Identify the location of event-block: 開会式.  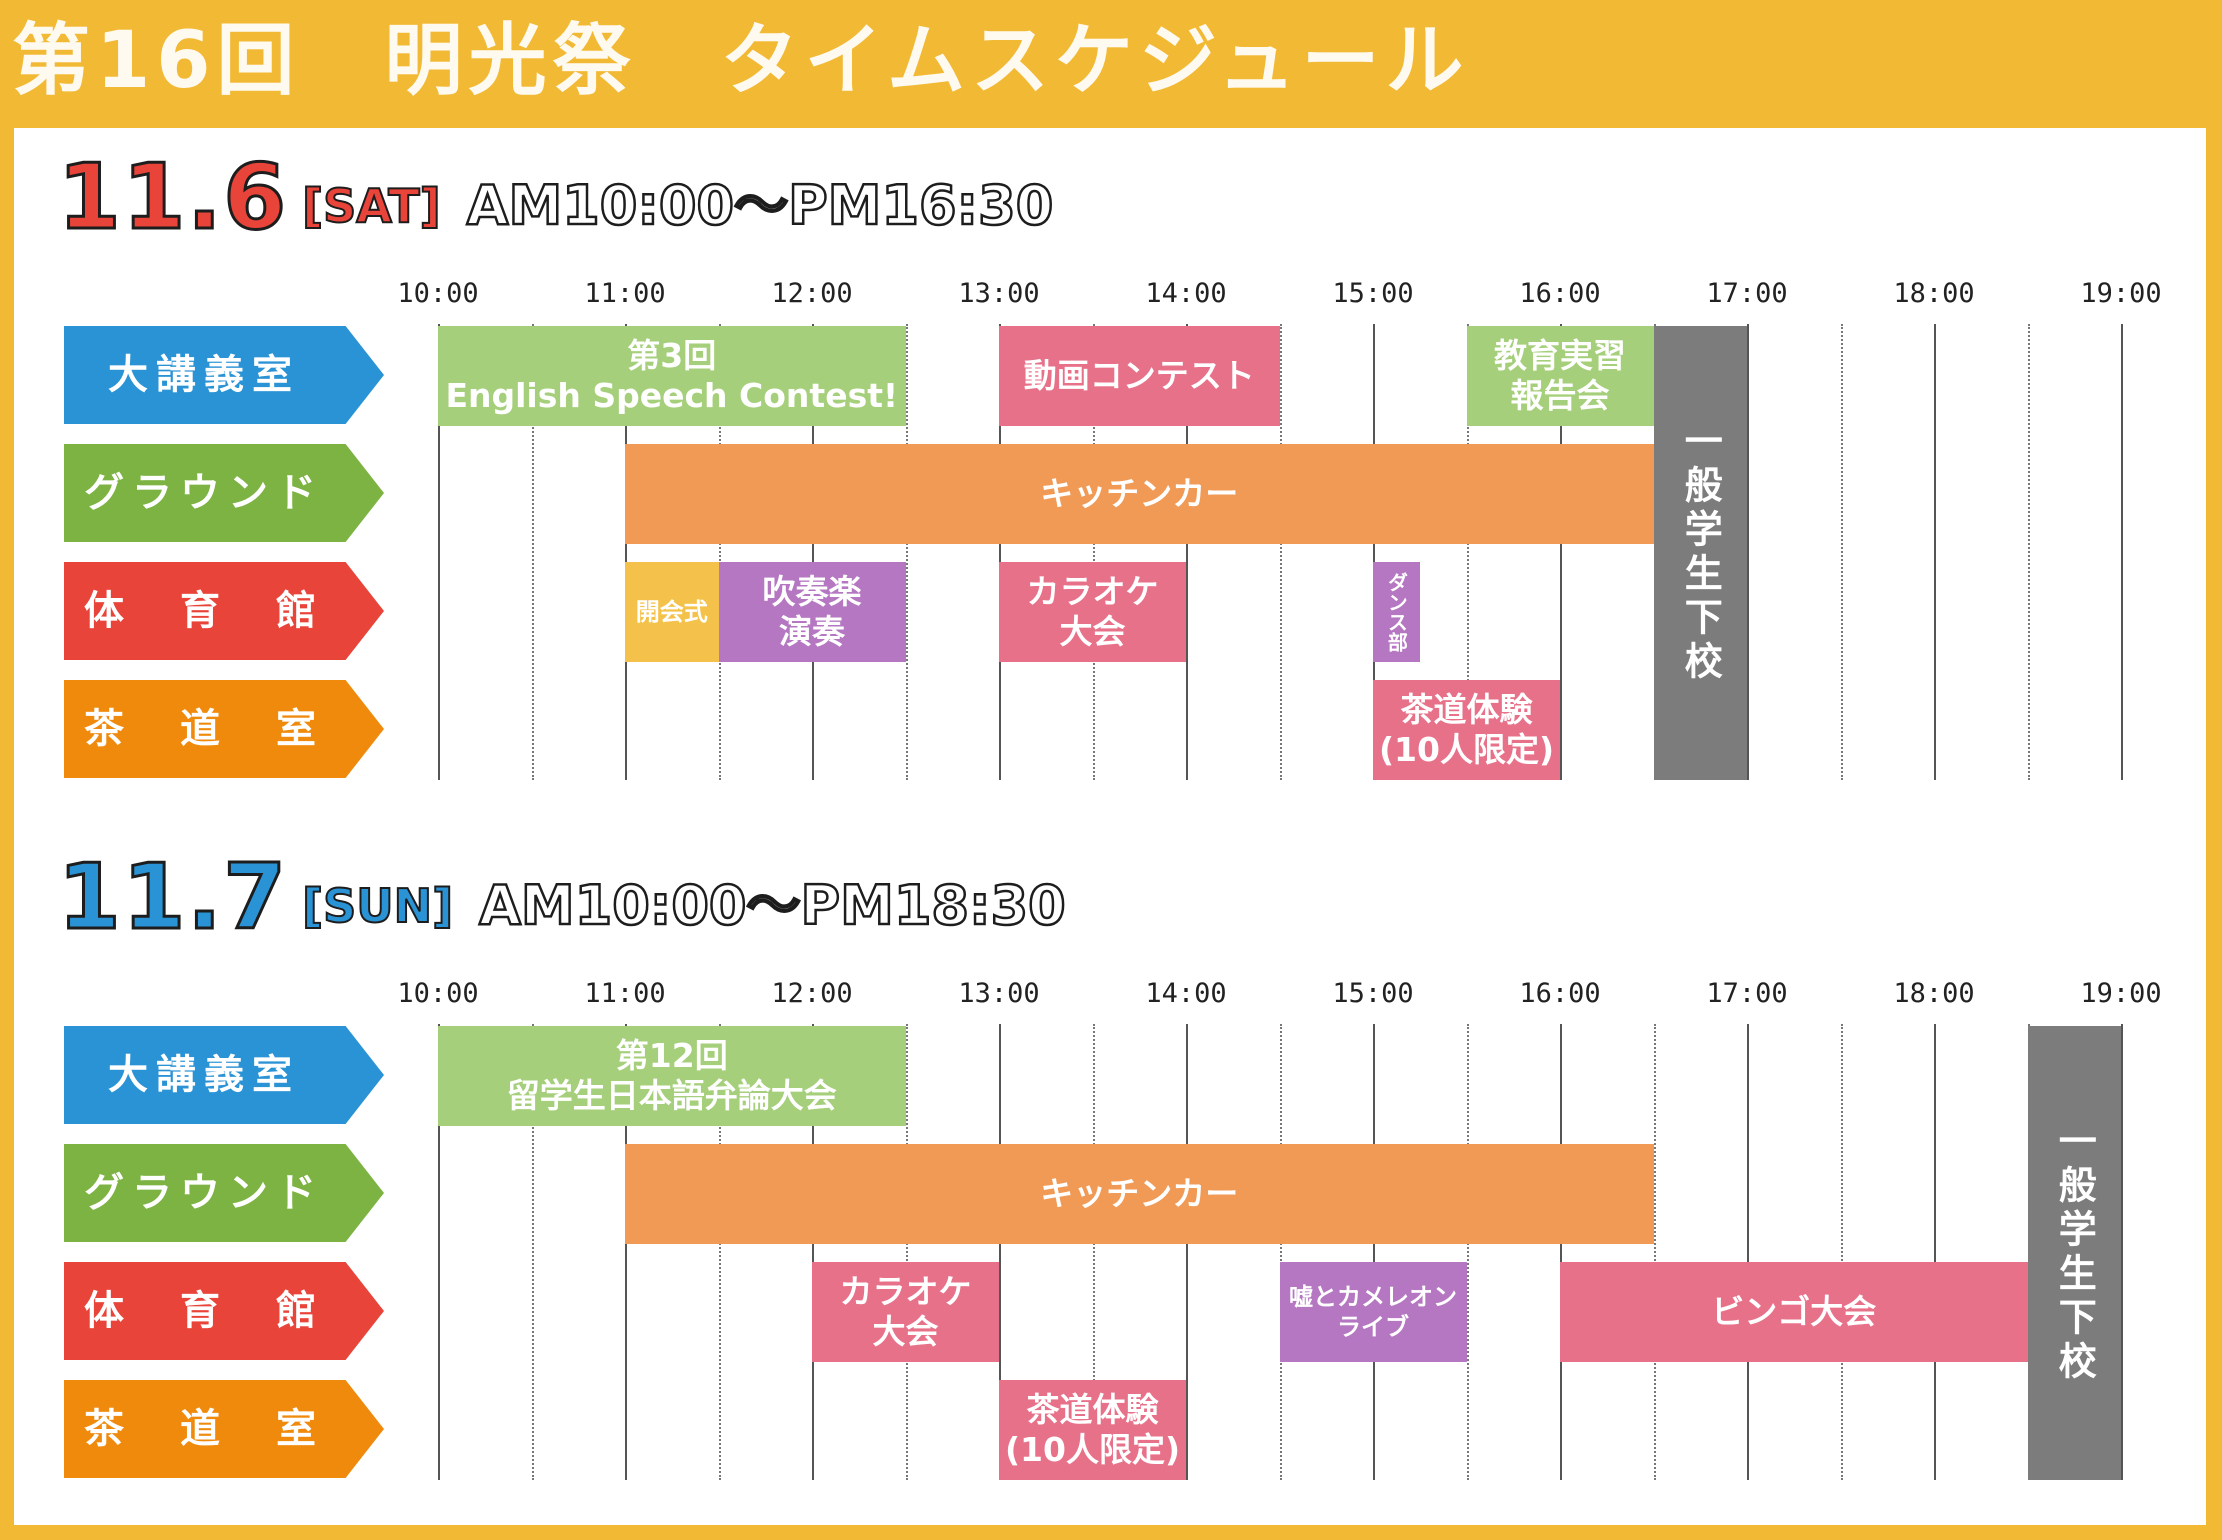
(672, 612).